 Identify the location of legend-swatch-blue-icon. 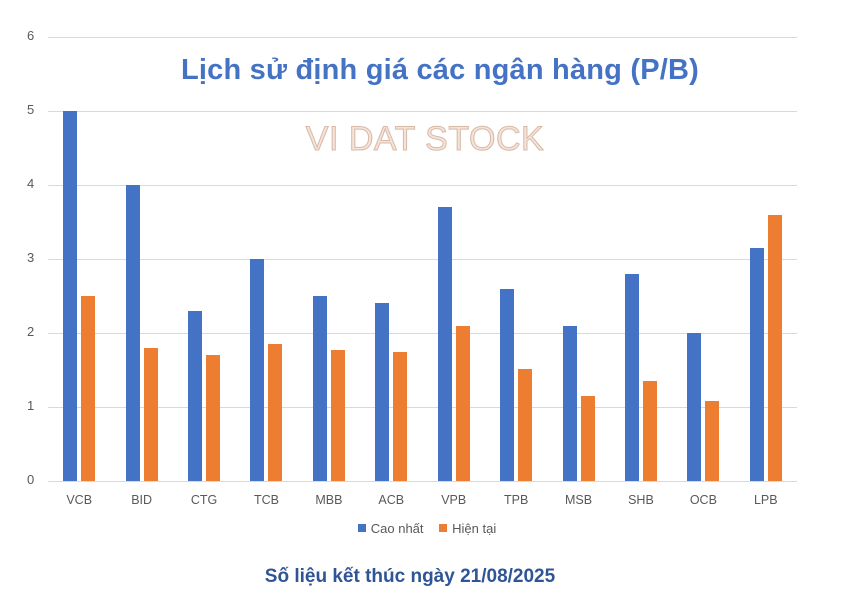
(361, 528).